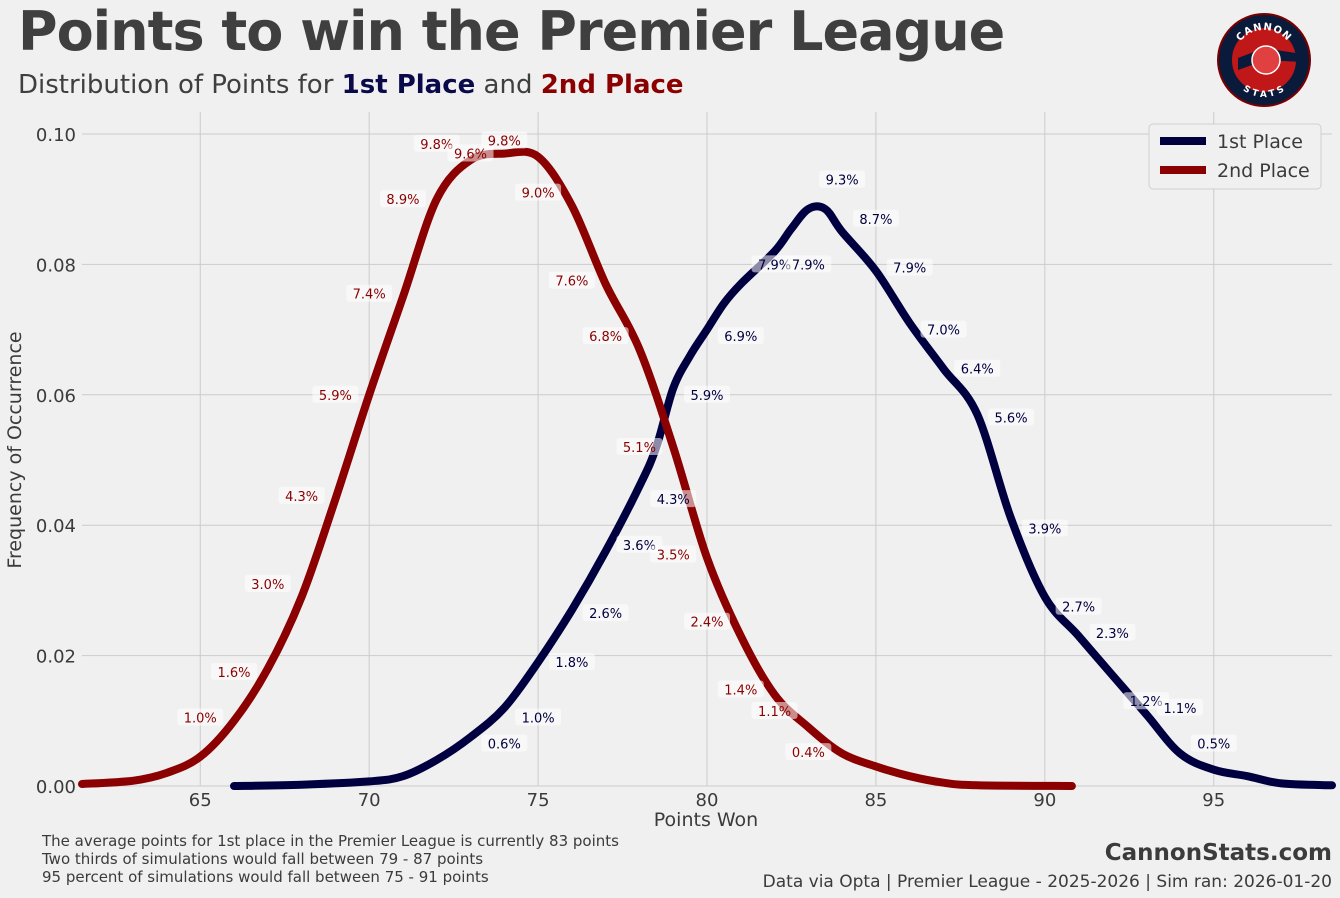 This screenshot has height=898, width=1340. What do you see at coordinates (706, 623) in the screenshot?
I see `point-label: 2.4%` at bounding box center [706, 623].